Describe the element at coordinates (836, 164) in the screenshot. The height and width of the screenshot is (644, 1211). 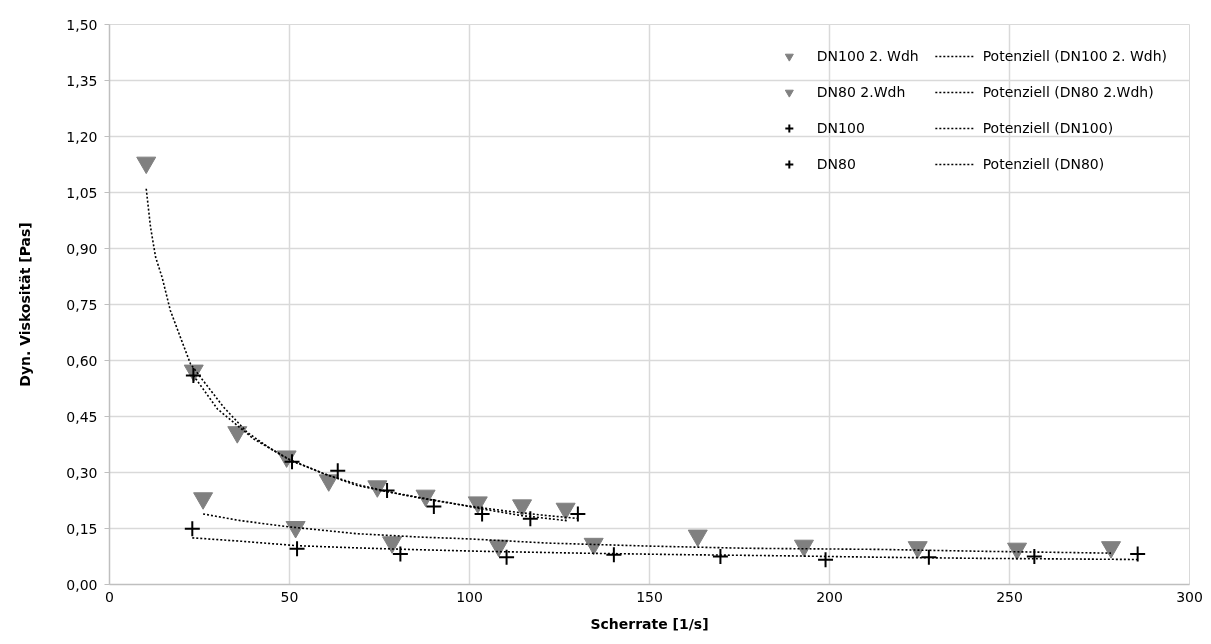
I see `legend-label: DN80` at that location.